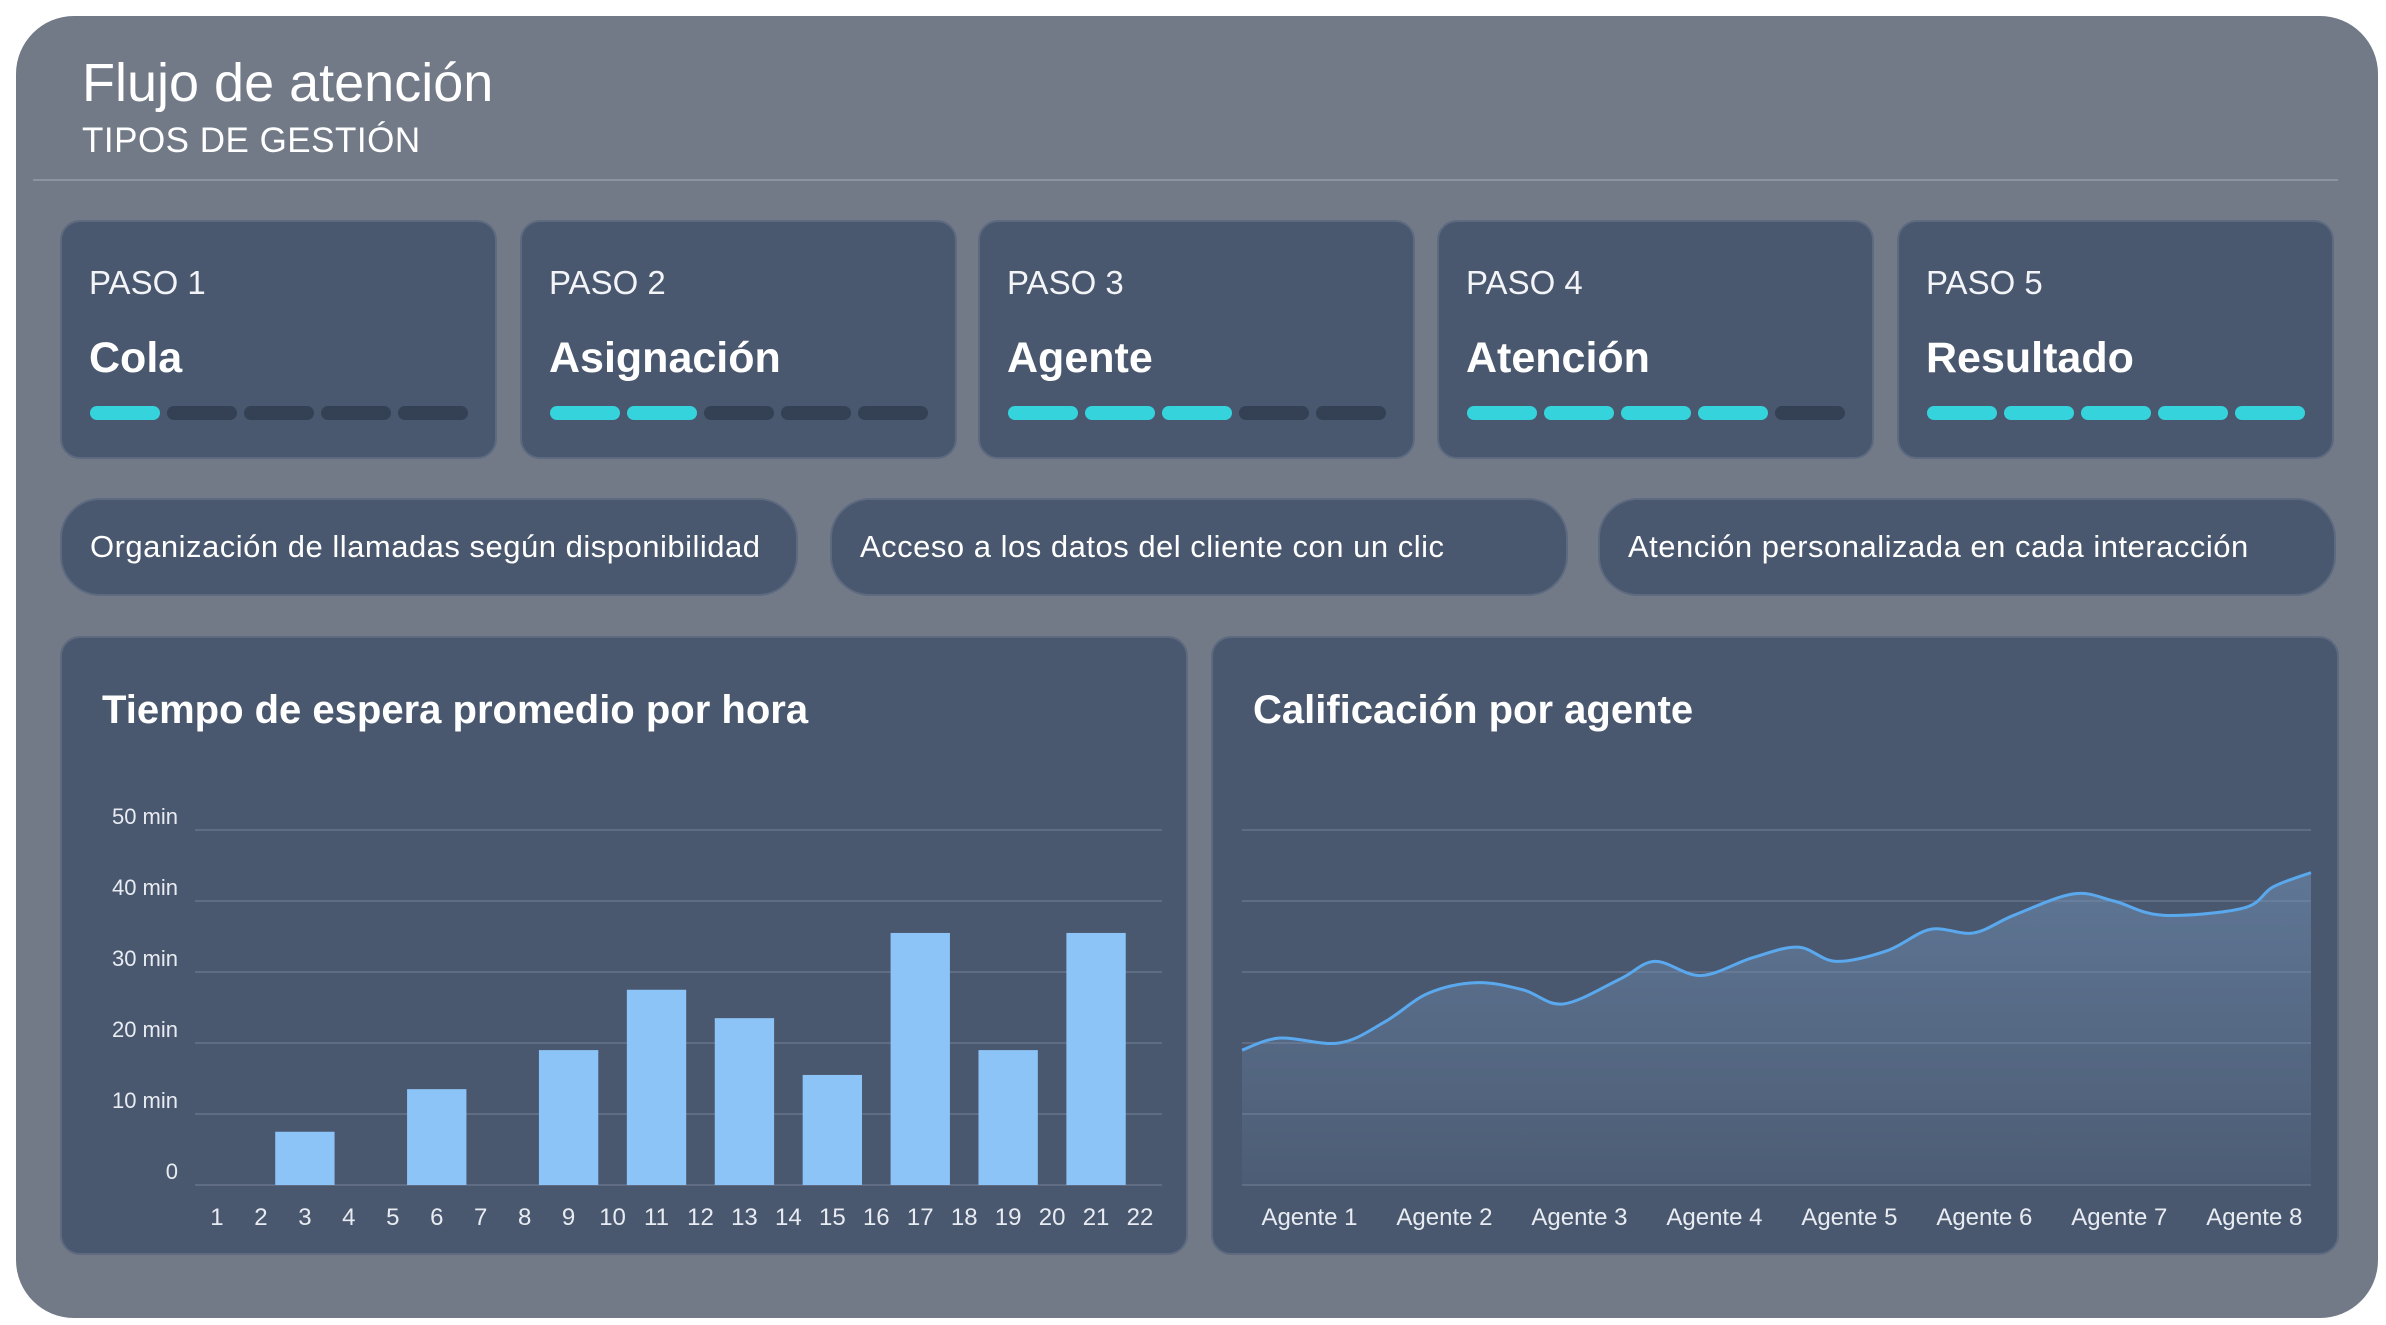  Describe the element at coordinates (744, 1217) in the screenshot. I see `x-tick-label: 13` at that location.